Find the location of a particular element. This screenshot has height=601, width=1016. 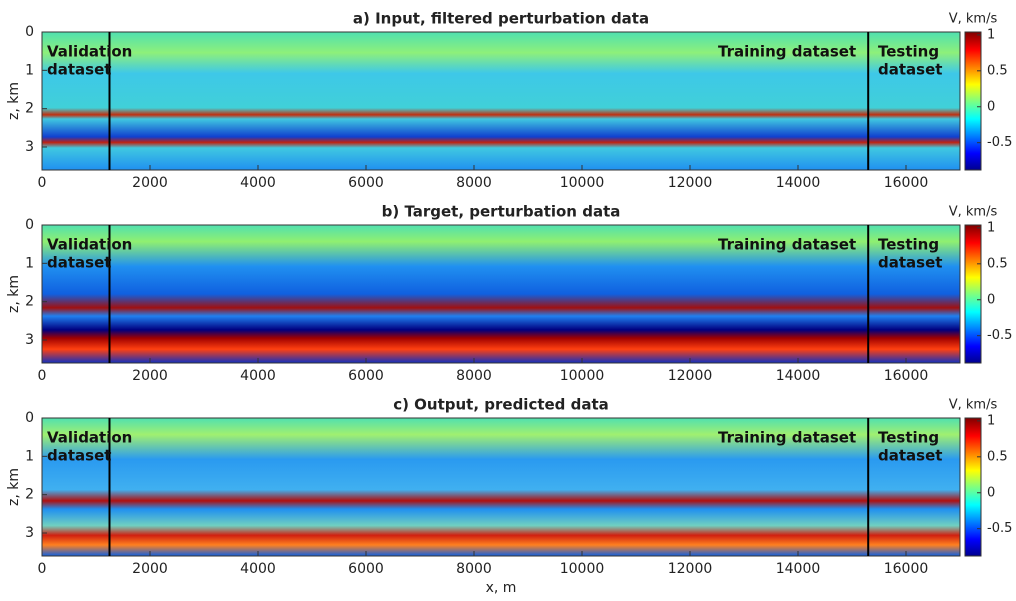

panel-title: b) Target, perturbation data is located at coordinates (501, 212).